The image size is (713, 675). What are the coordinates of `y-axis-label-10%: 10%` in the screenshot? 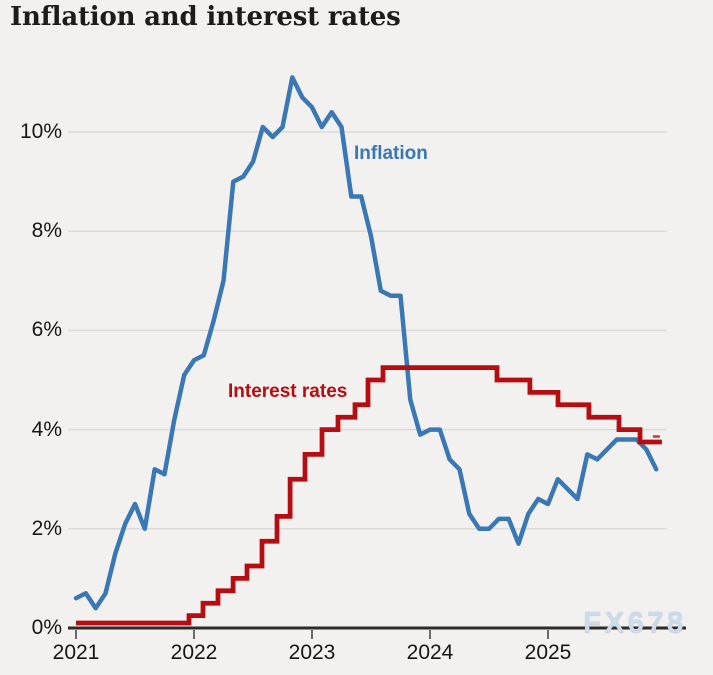 It's located at (40, 131).